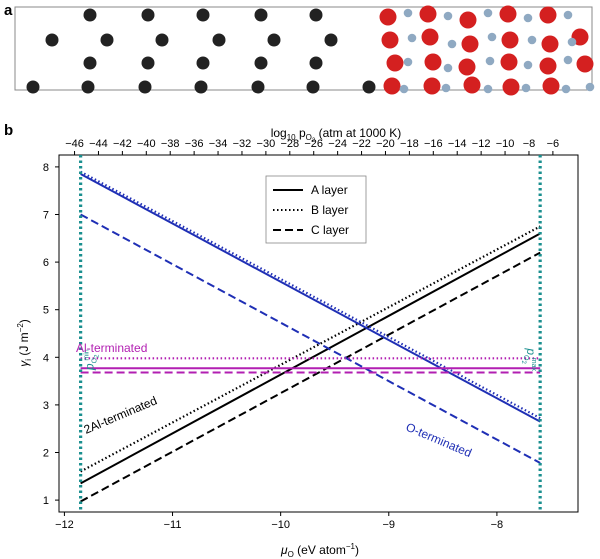 This screenshot has height=559, width=600. I want to click on top-tick-label: −32, so click(242, 144).